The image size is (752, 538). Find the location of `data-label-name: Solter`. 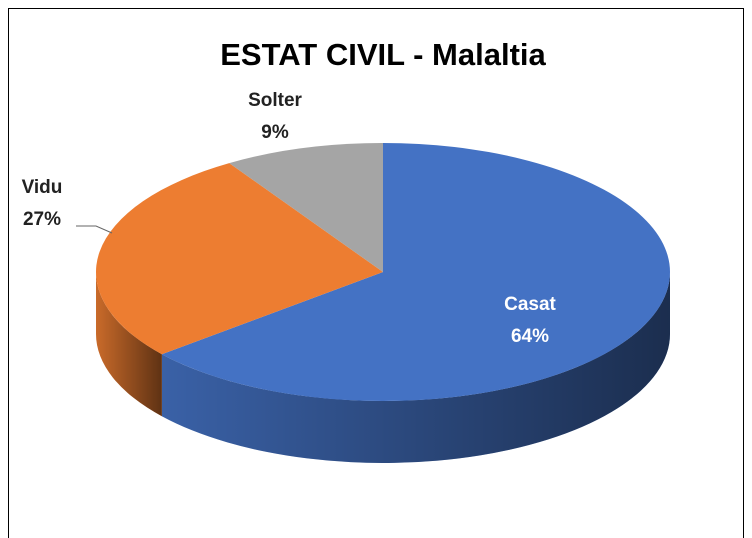

data-label-name: Solter is located at coordinates (275, 100).